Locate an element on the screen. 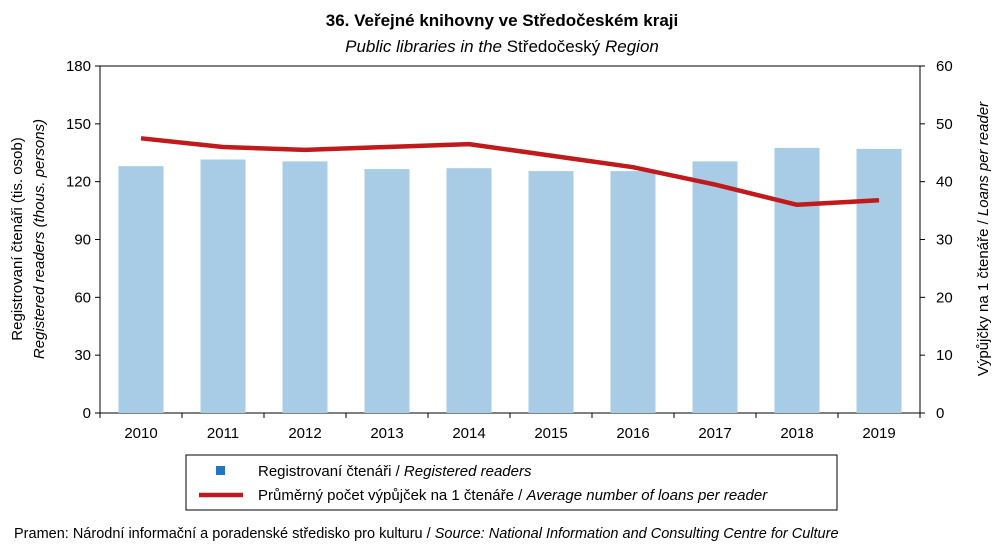 The width and height of the screenshot is (1004, 555). legend-line-label-sep: / is located at coordinates (522, 495).